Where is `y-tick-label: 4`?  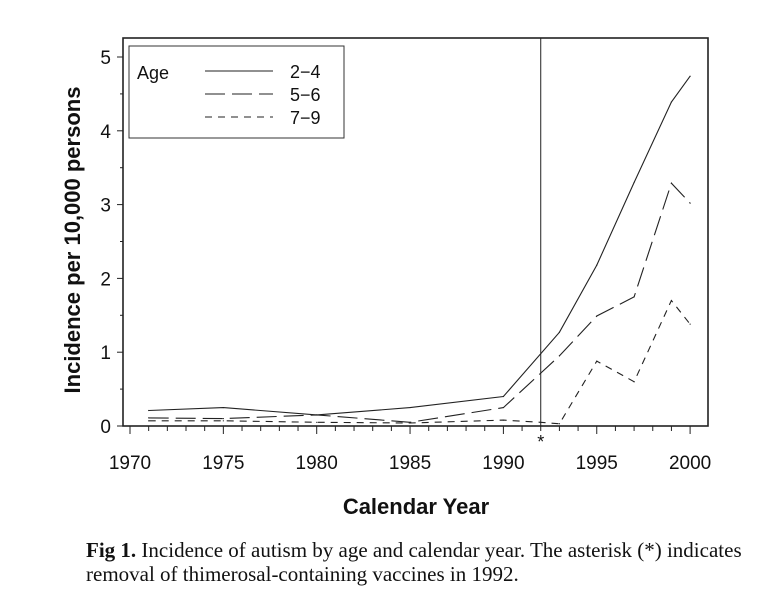 y-tick-label: 4 is located at coordinates (105, 132).